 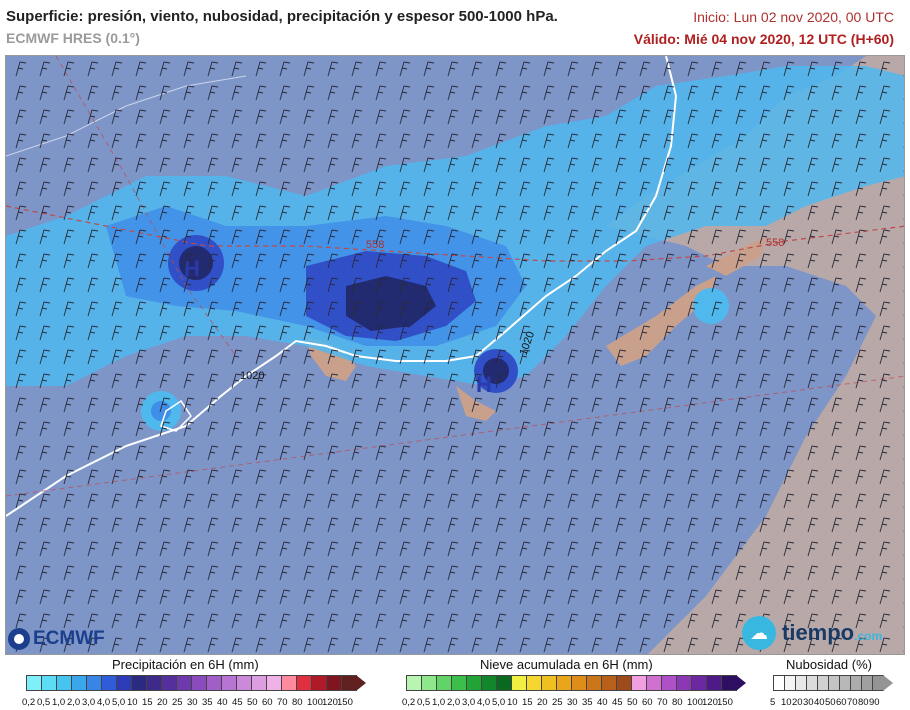 What do you see at coordinates (161, 411) in the screenshot?
I see `precip-cell-south-core` at bounding box center [161, 411].